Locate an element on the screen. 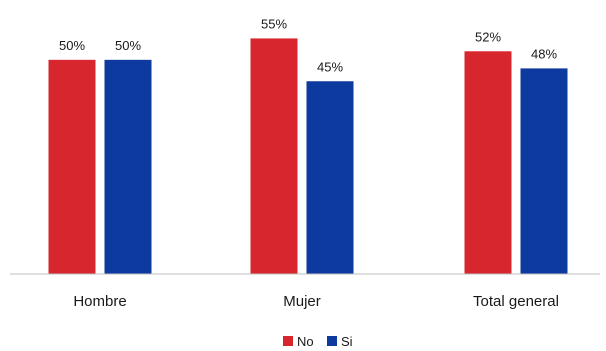 The width and height of the screenshot is (606, 351). legend-swatch-si is located at coordinates (332, 341).